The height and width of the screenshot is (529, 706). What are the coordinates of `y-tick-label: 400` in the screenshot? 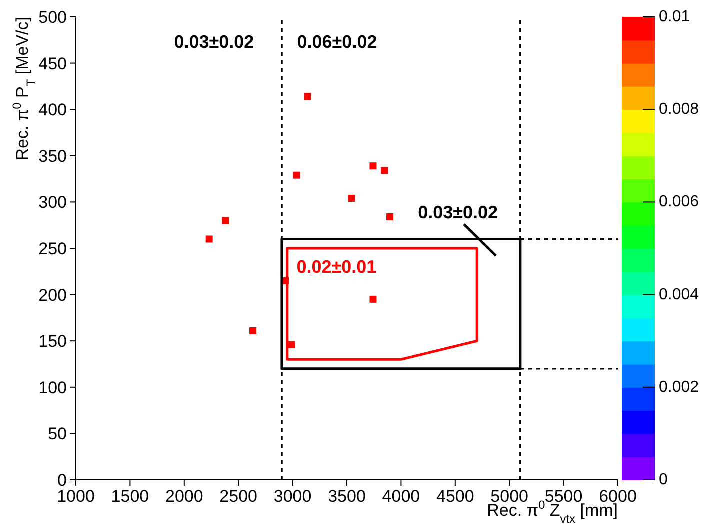 It's located at (52, 110).